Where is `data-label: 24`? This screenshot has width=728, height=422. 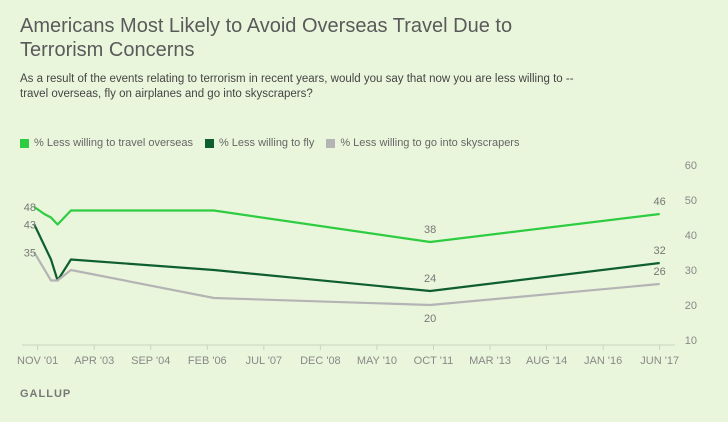
data-label: 24 is located at coordinates (430, 279).